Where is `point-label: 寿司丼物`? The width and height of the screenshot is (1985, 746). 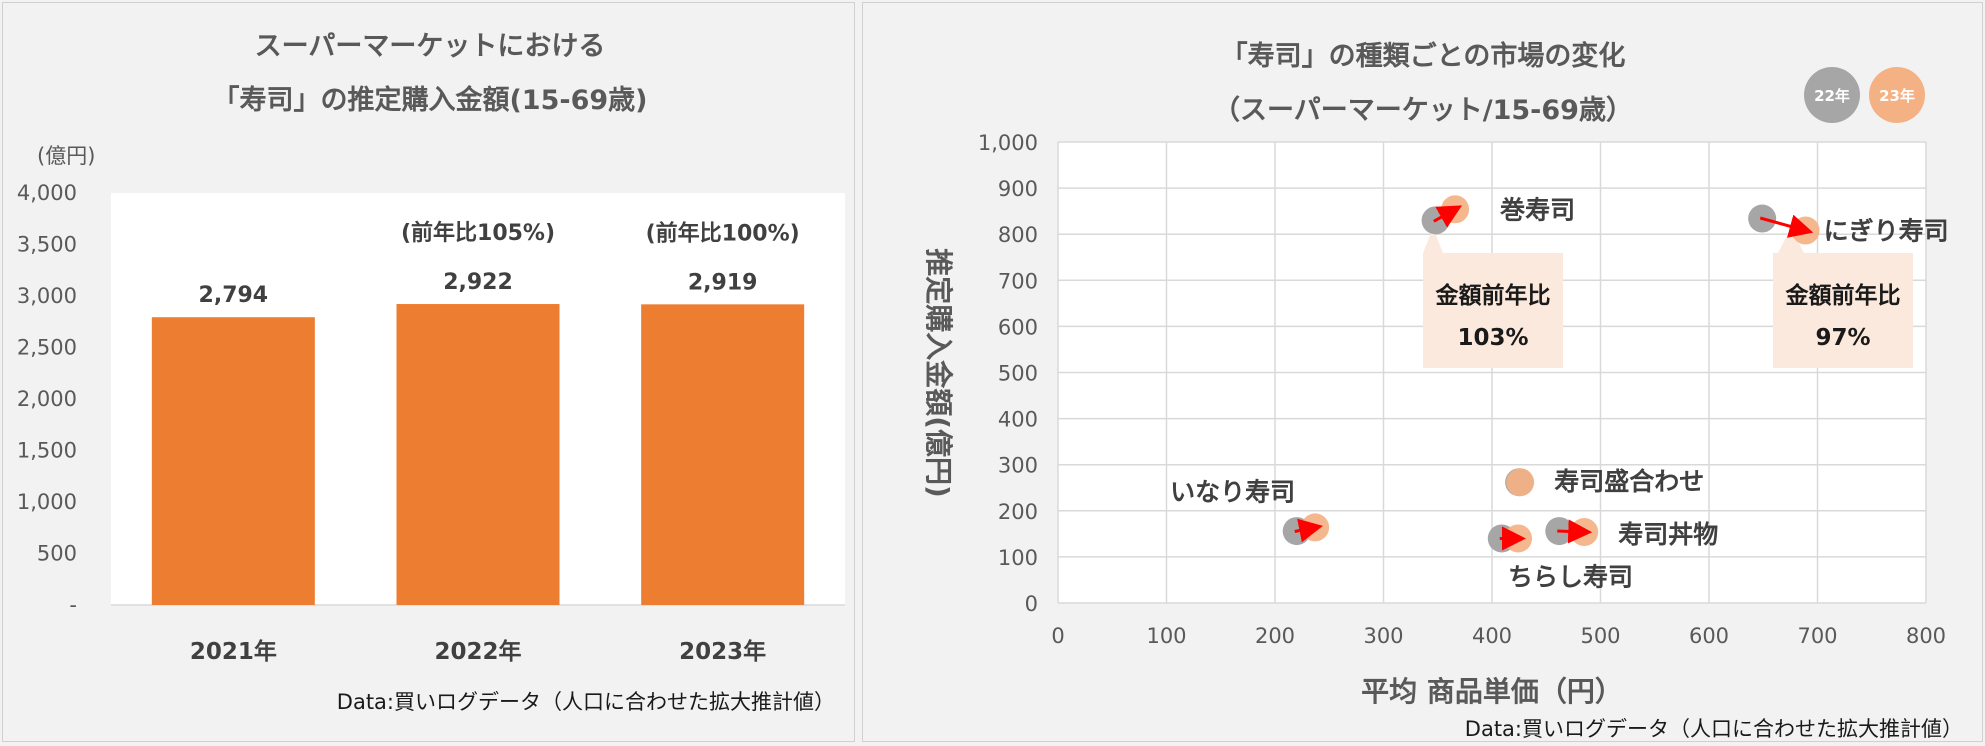
point-label: 寿司丼物 is located at coordinates (1668, 534).